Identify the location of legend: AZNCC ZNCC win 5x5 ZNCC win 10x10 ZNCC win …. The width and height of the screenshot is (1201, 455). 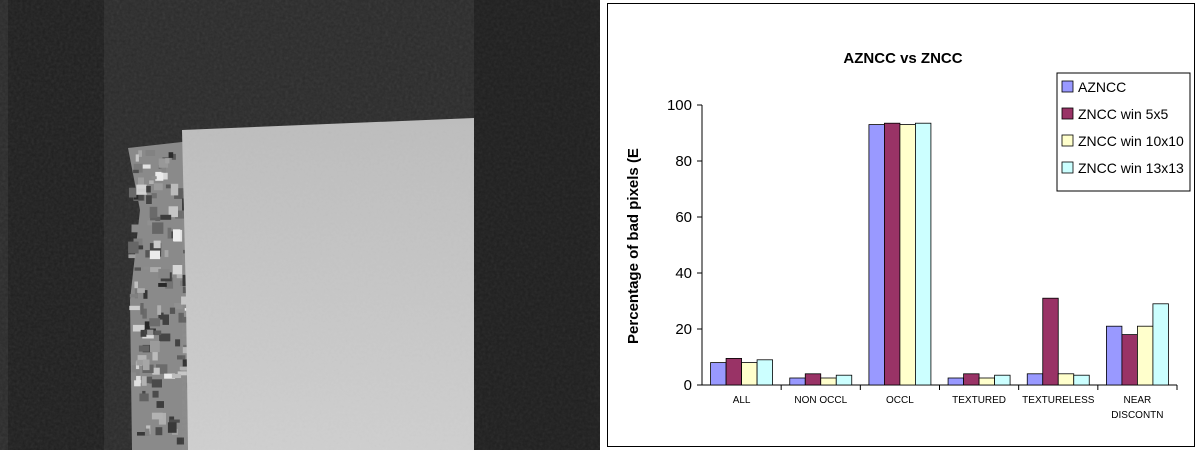
(1123, 132).